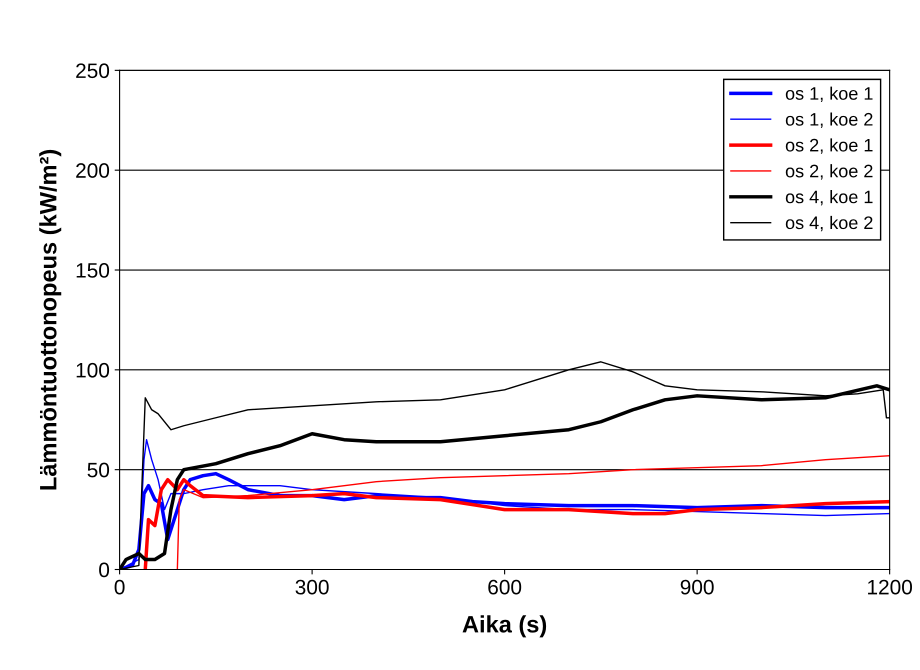  What do you see at coordinates (505, 587) in the screenshot?
I see `x-tick-label: 600` at bounding box center [505, 587].